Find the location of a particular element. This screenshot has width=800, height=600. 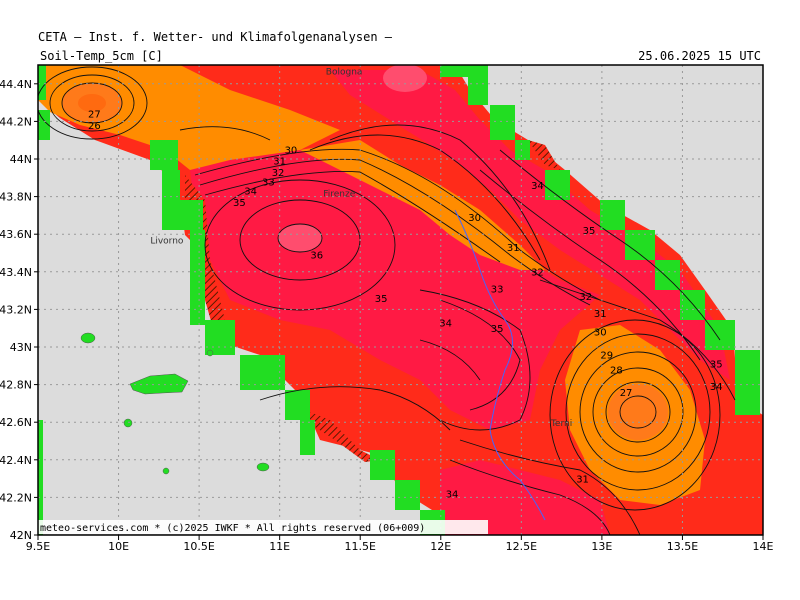

y-tick-label: 43.2N is located at coordinates (16, 309).